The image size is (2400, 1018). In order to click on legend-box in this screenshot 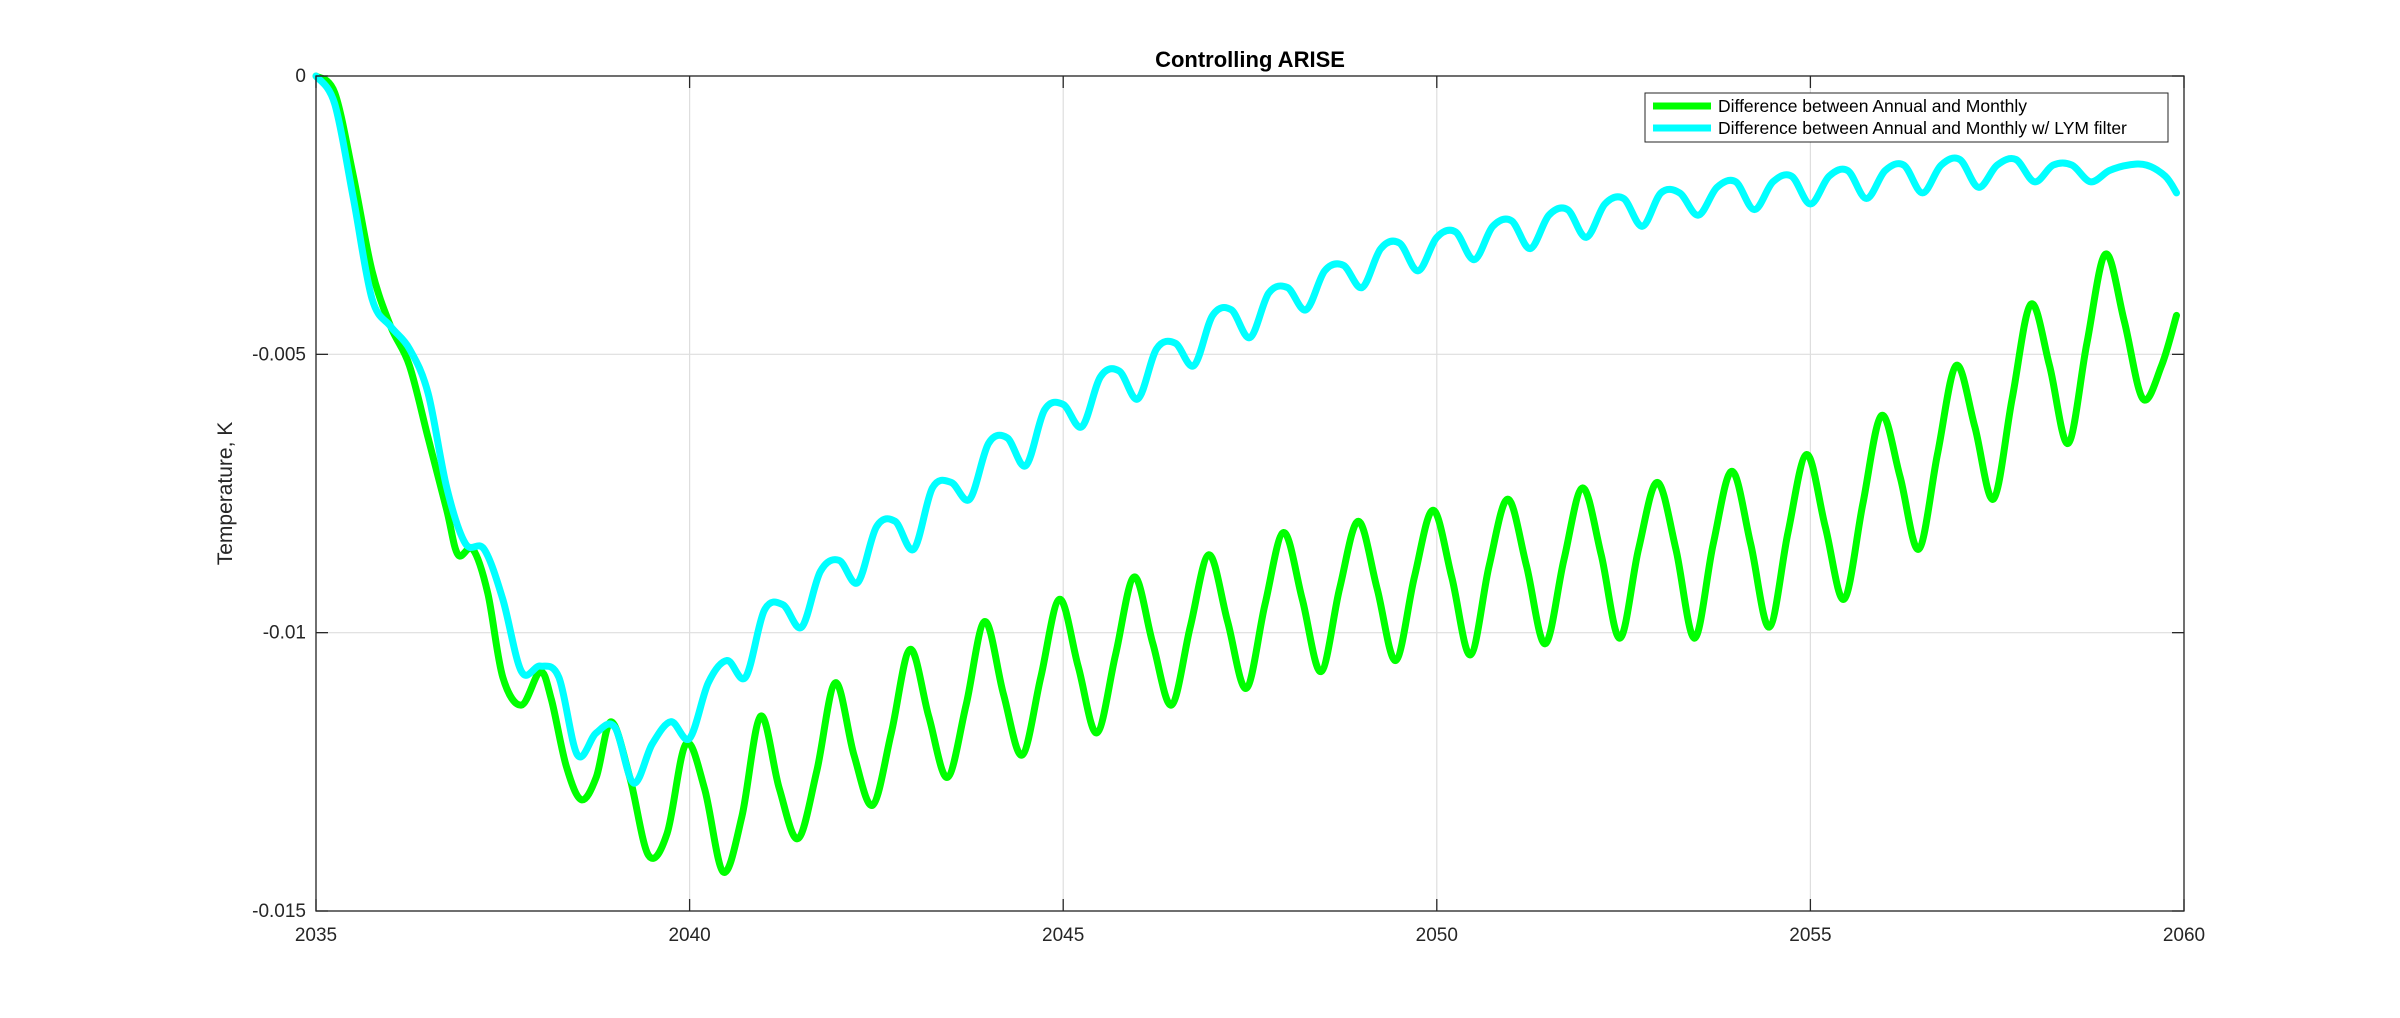, I will do `click(1906, 117)`.